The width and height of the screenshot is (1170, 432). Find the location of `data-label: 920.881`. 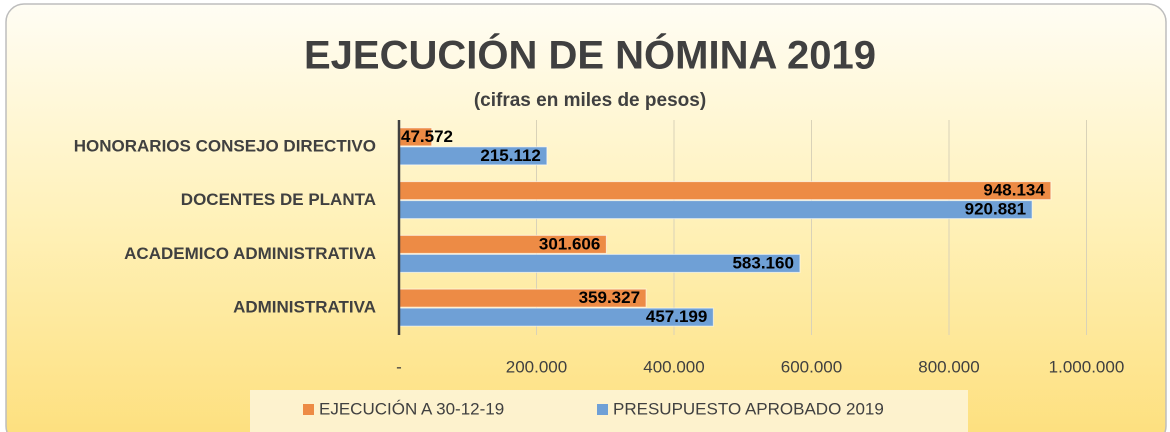

data-label: 920.881 is located at coordinates (995, 209).